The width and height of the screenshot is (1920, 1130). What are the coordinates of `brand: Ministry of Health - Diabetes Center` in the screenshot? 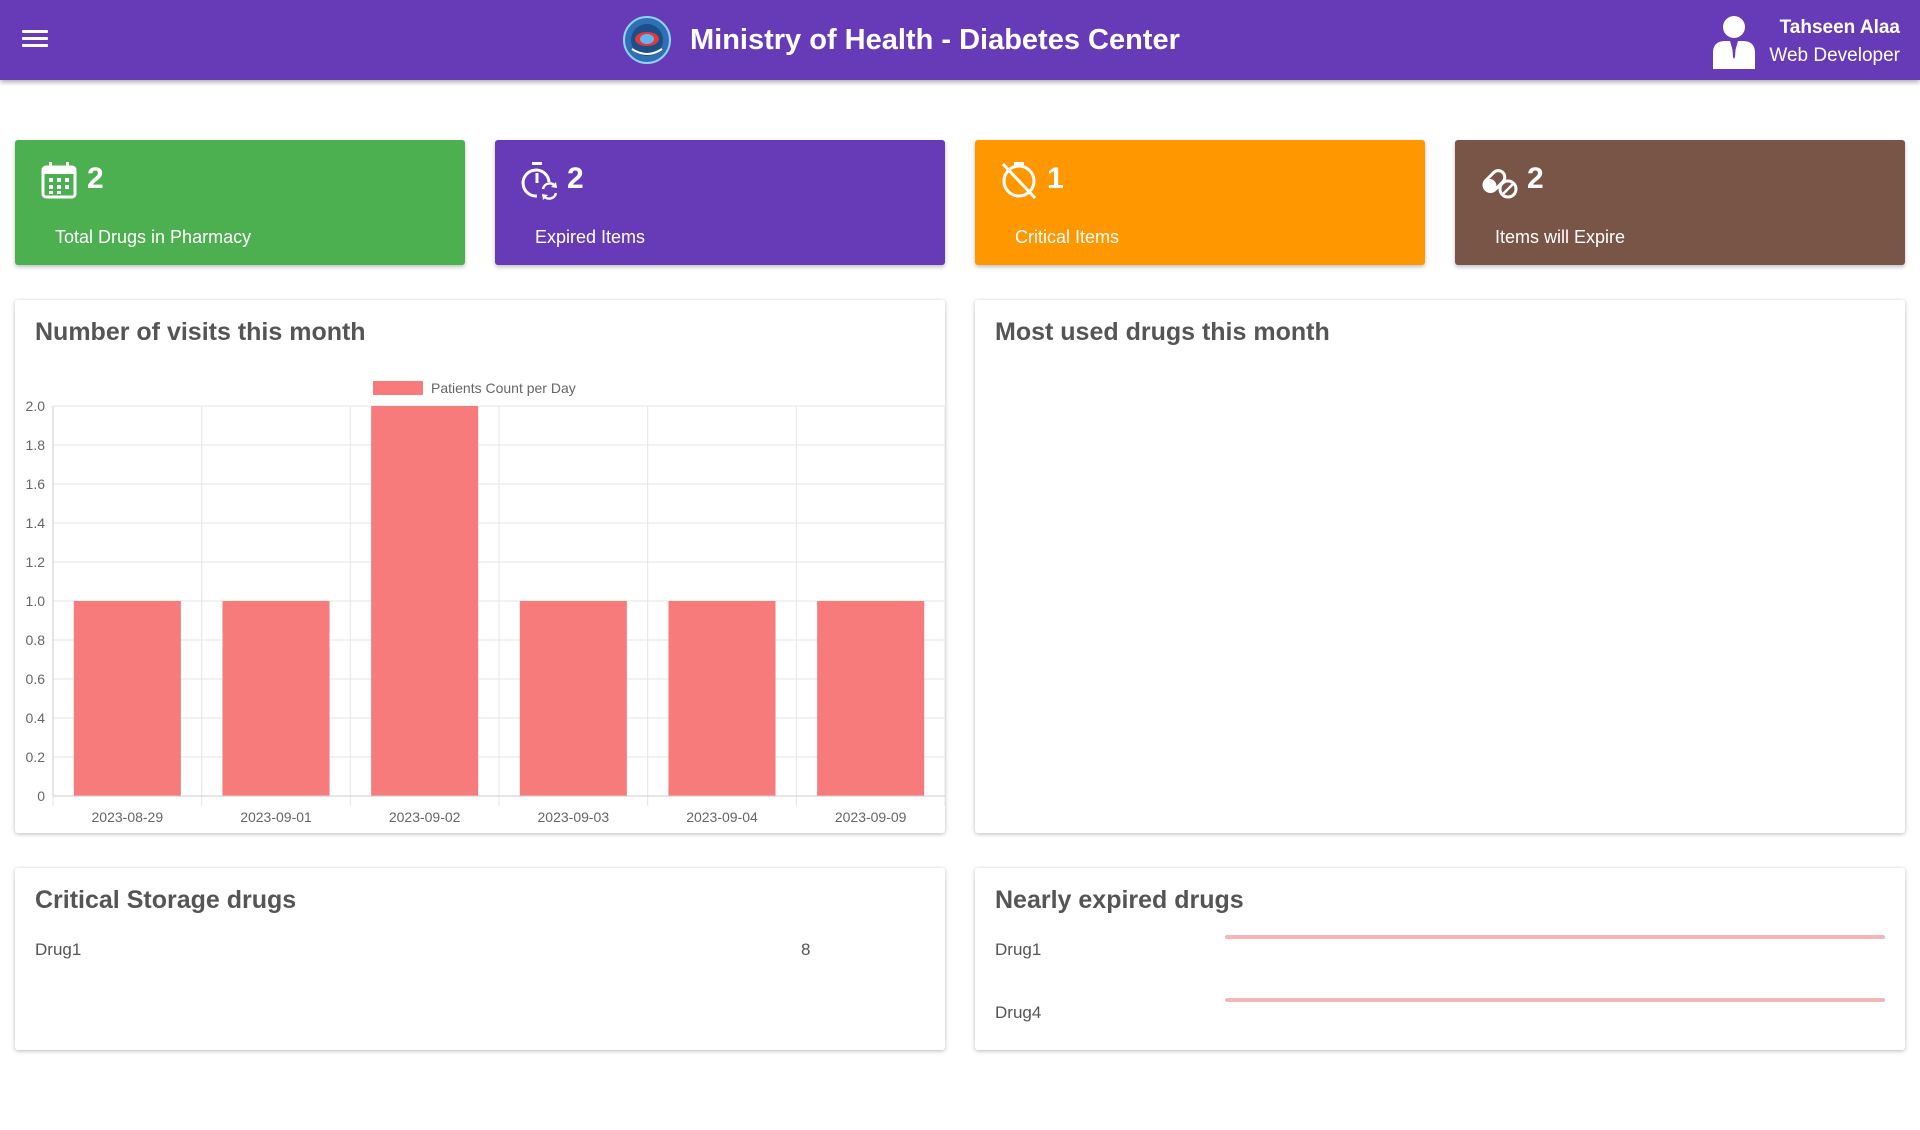 It's located at (901, 40).